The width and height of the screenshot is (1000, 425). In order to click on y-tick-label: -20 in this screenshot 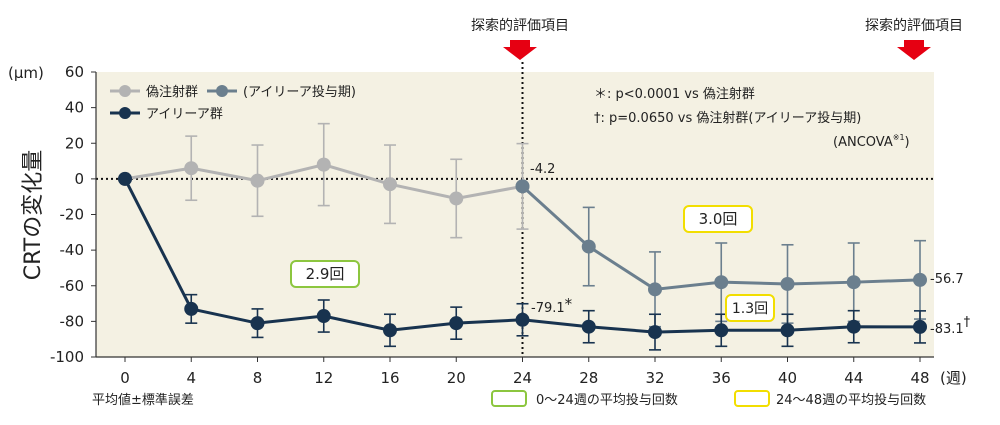, I will do `click(72, 215)`.